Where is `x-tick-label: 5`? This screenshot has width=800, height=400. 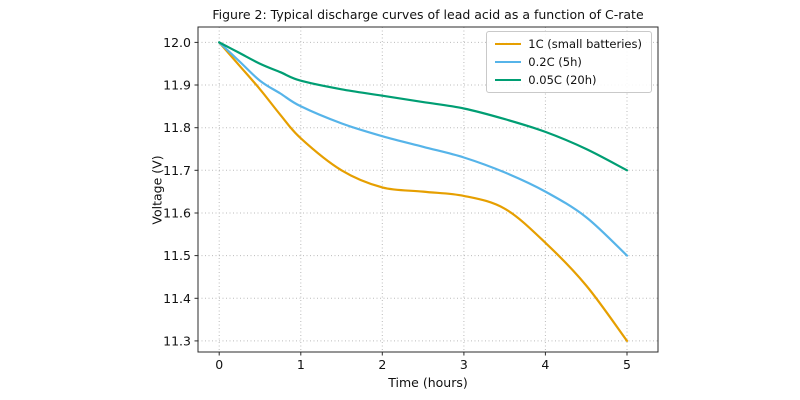 x-tick-label: 5 is located at coordinates (627, 364).